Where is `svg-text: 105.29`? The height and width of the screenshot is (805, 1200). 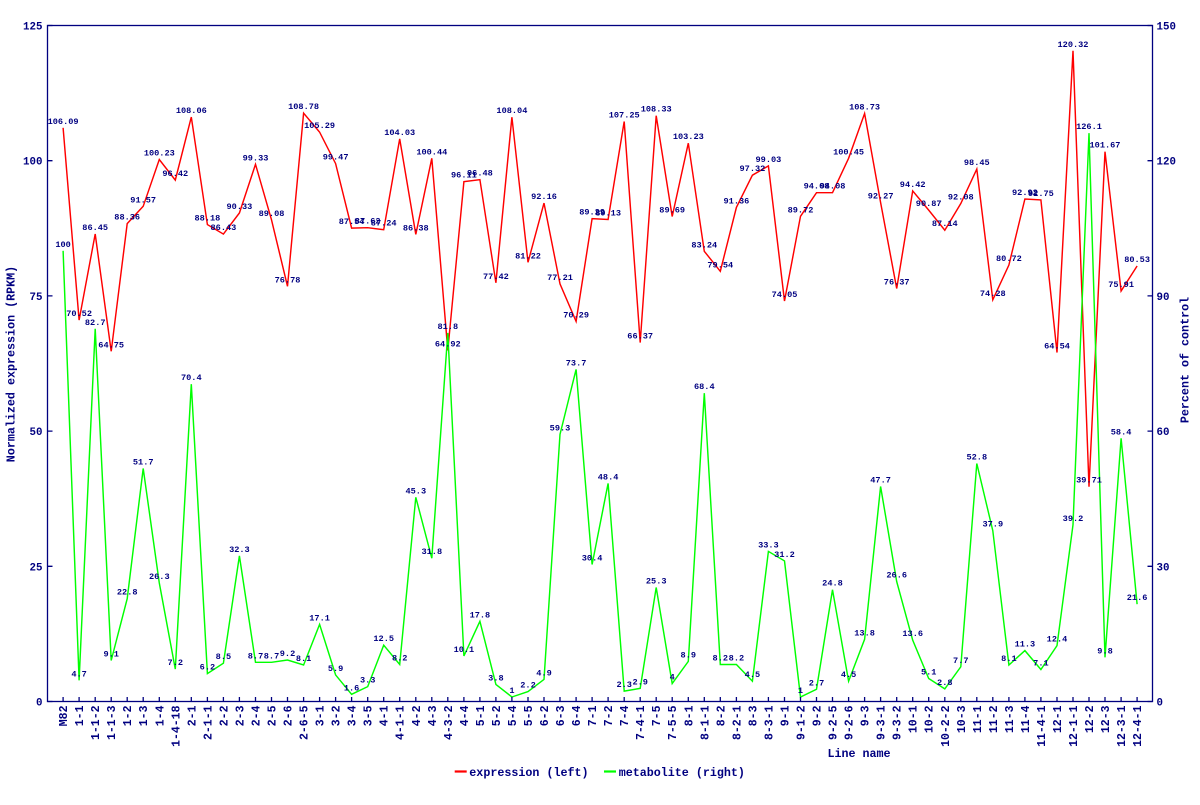 svg-text: 105.29 is located at coordinates (319, 126).